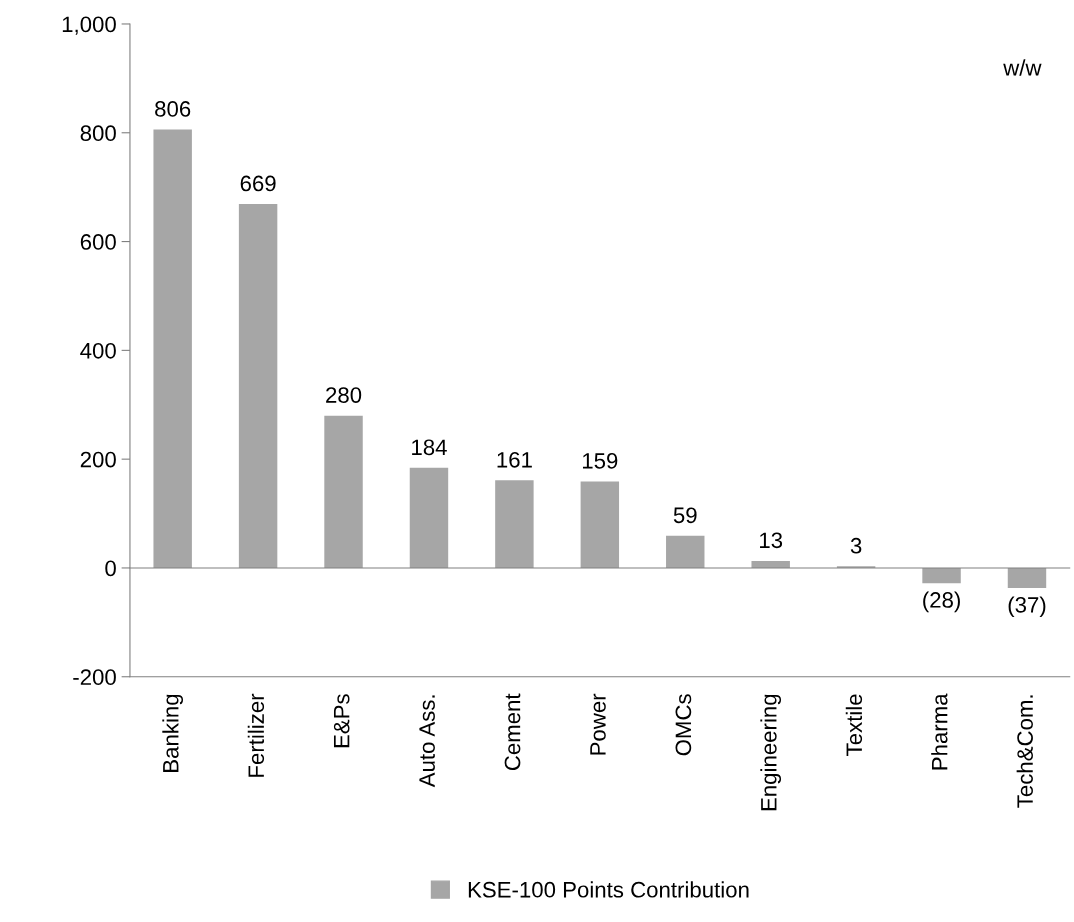 This screenshot has height=922, width=1074. I want to click on x-tick-label: Pharma, so click(939, 731).